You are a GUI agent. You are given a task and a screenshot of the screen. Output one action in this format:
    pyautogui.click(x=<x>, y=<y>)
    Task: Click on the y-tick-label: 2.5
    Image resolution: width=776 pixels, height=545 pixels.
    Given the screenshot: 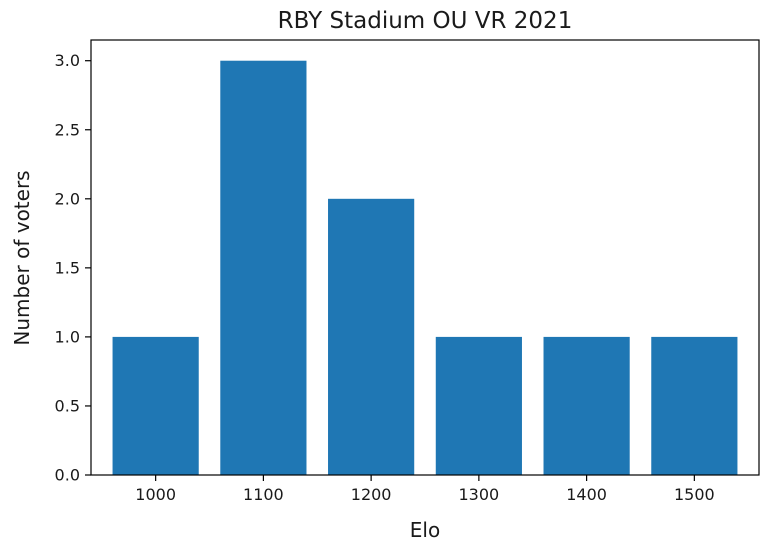 What is the action you would take?
    pyautogui.click(x=67, y=129)
    